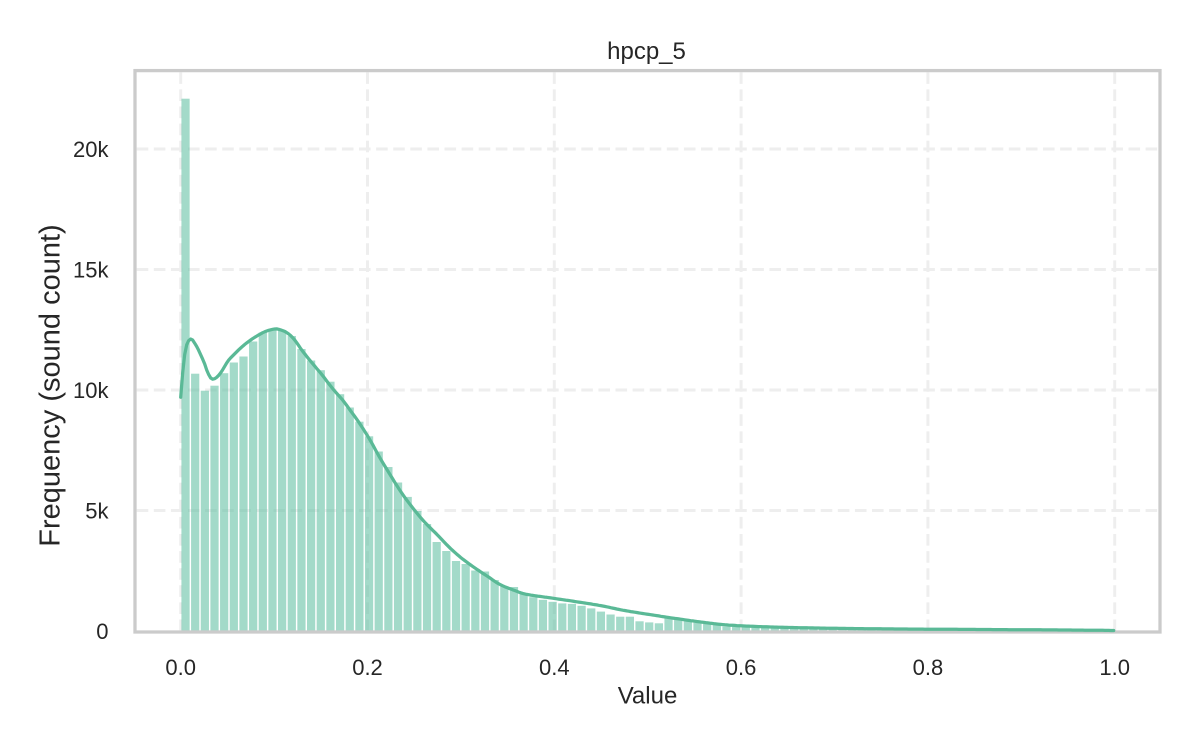  I want to click on svg-text: 15k, so click(91, 270).